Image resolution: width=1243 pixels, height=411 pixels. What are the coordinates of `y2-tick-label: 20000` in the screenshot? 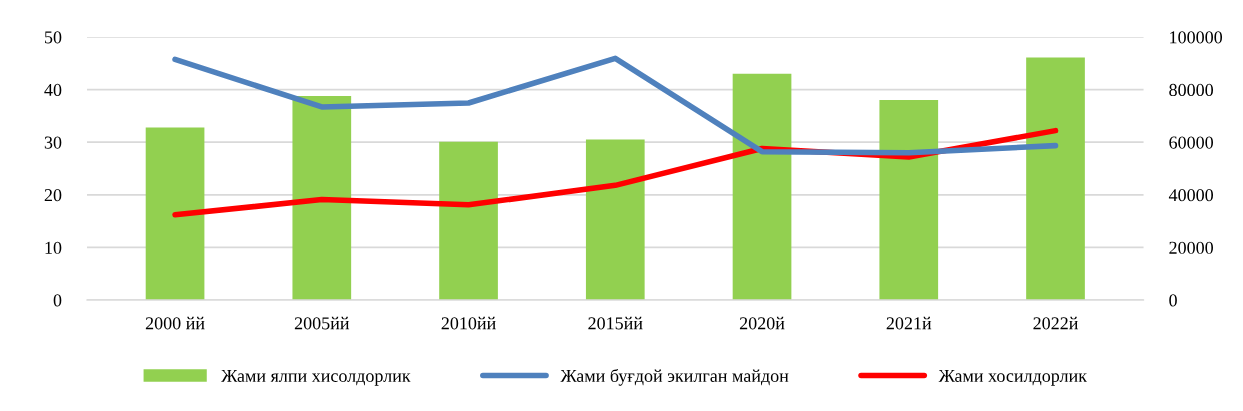 It's located at (1191, 247).